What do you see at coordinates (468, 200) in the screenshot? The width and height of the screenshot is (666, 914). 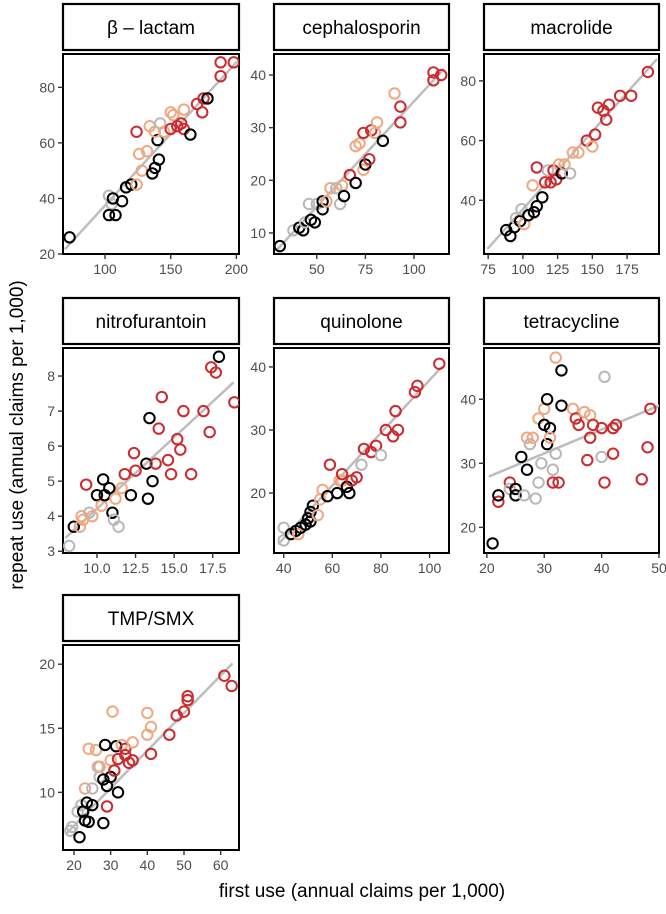 I see `y-tick-label: 40` at bounding box center [468, 200].